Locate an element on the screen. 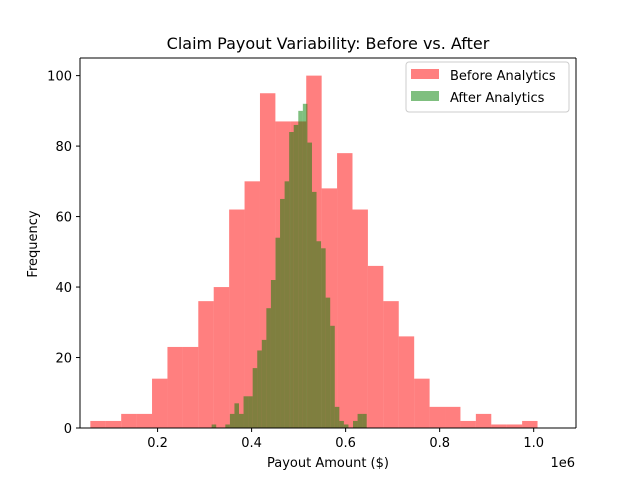 This screenshot has width=640, height=480. legend-frame is located at coordinates (487, 87).